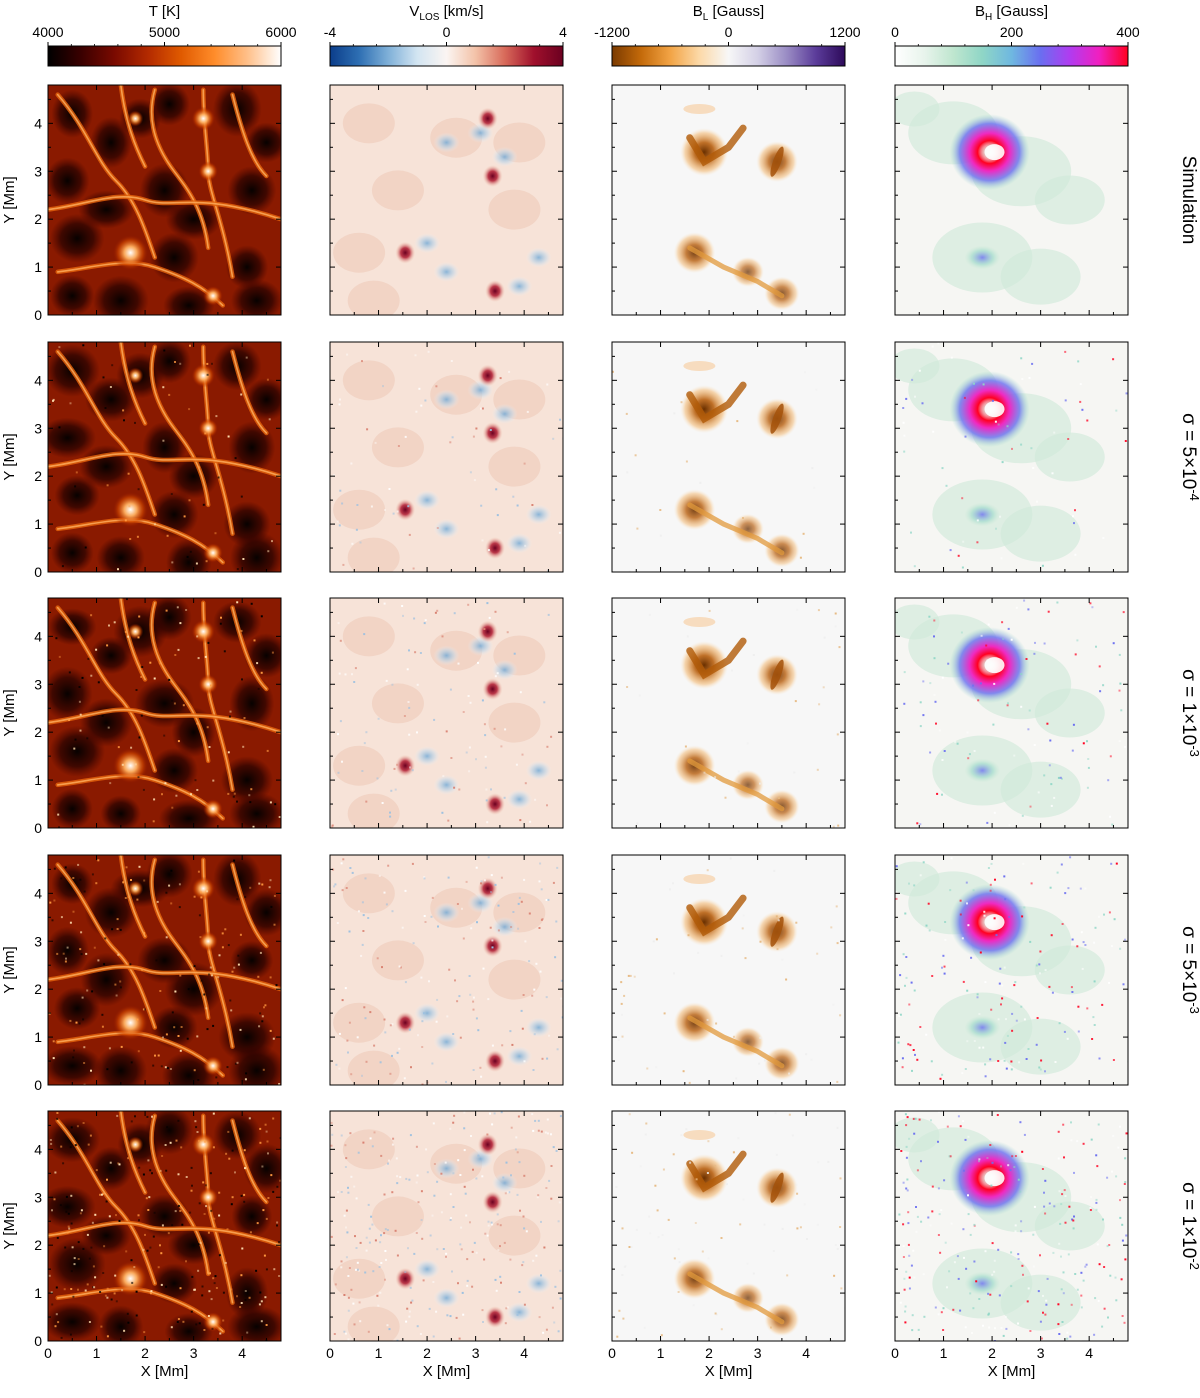 Image resolution: width=1200 pixels, height=1398 pixels. I want to click on colorbar-tick-label: -4, so click(330, 32).